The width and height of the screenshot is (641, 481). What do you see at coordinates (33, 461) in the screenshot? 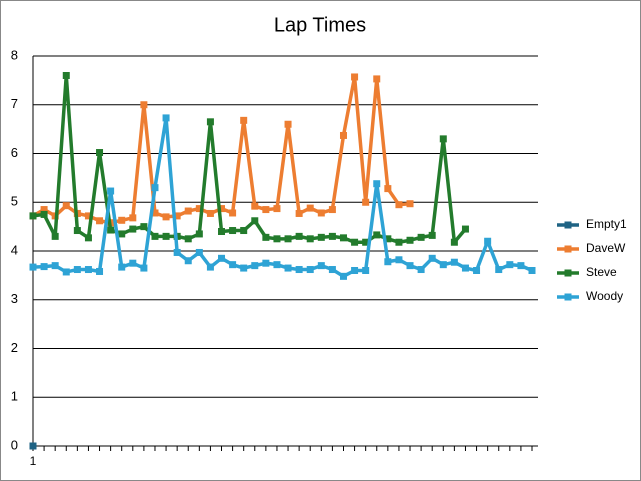
I see `x-tick-label: 1` at bounding box center [33, 461].